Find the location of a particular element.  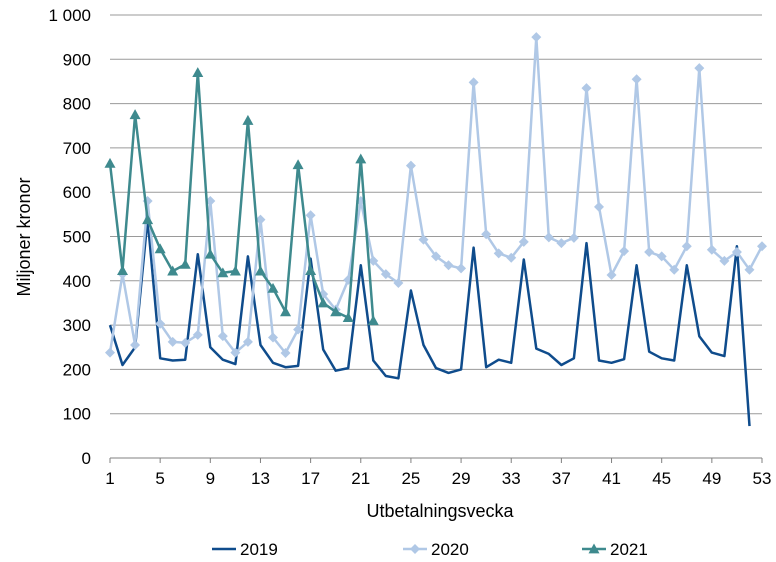

legend-item-2021: 2021 is located at coordinates (615, 549).